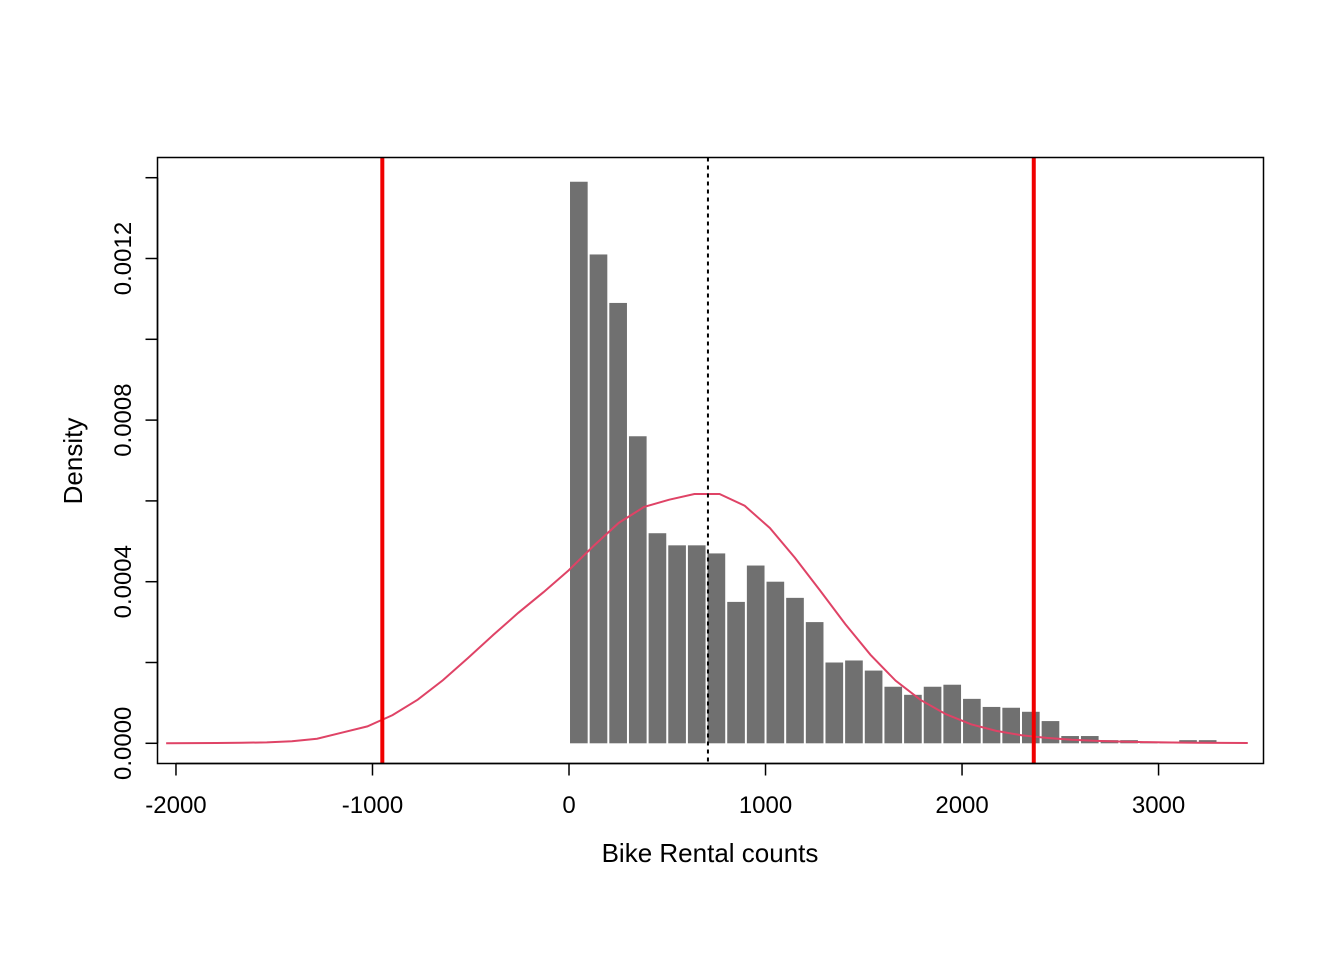 The image size is (1344, 960). I want to click on x-tick-label: -1000, so click(372, 805).